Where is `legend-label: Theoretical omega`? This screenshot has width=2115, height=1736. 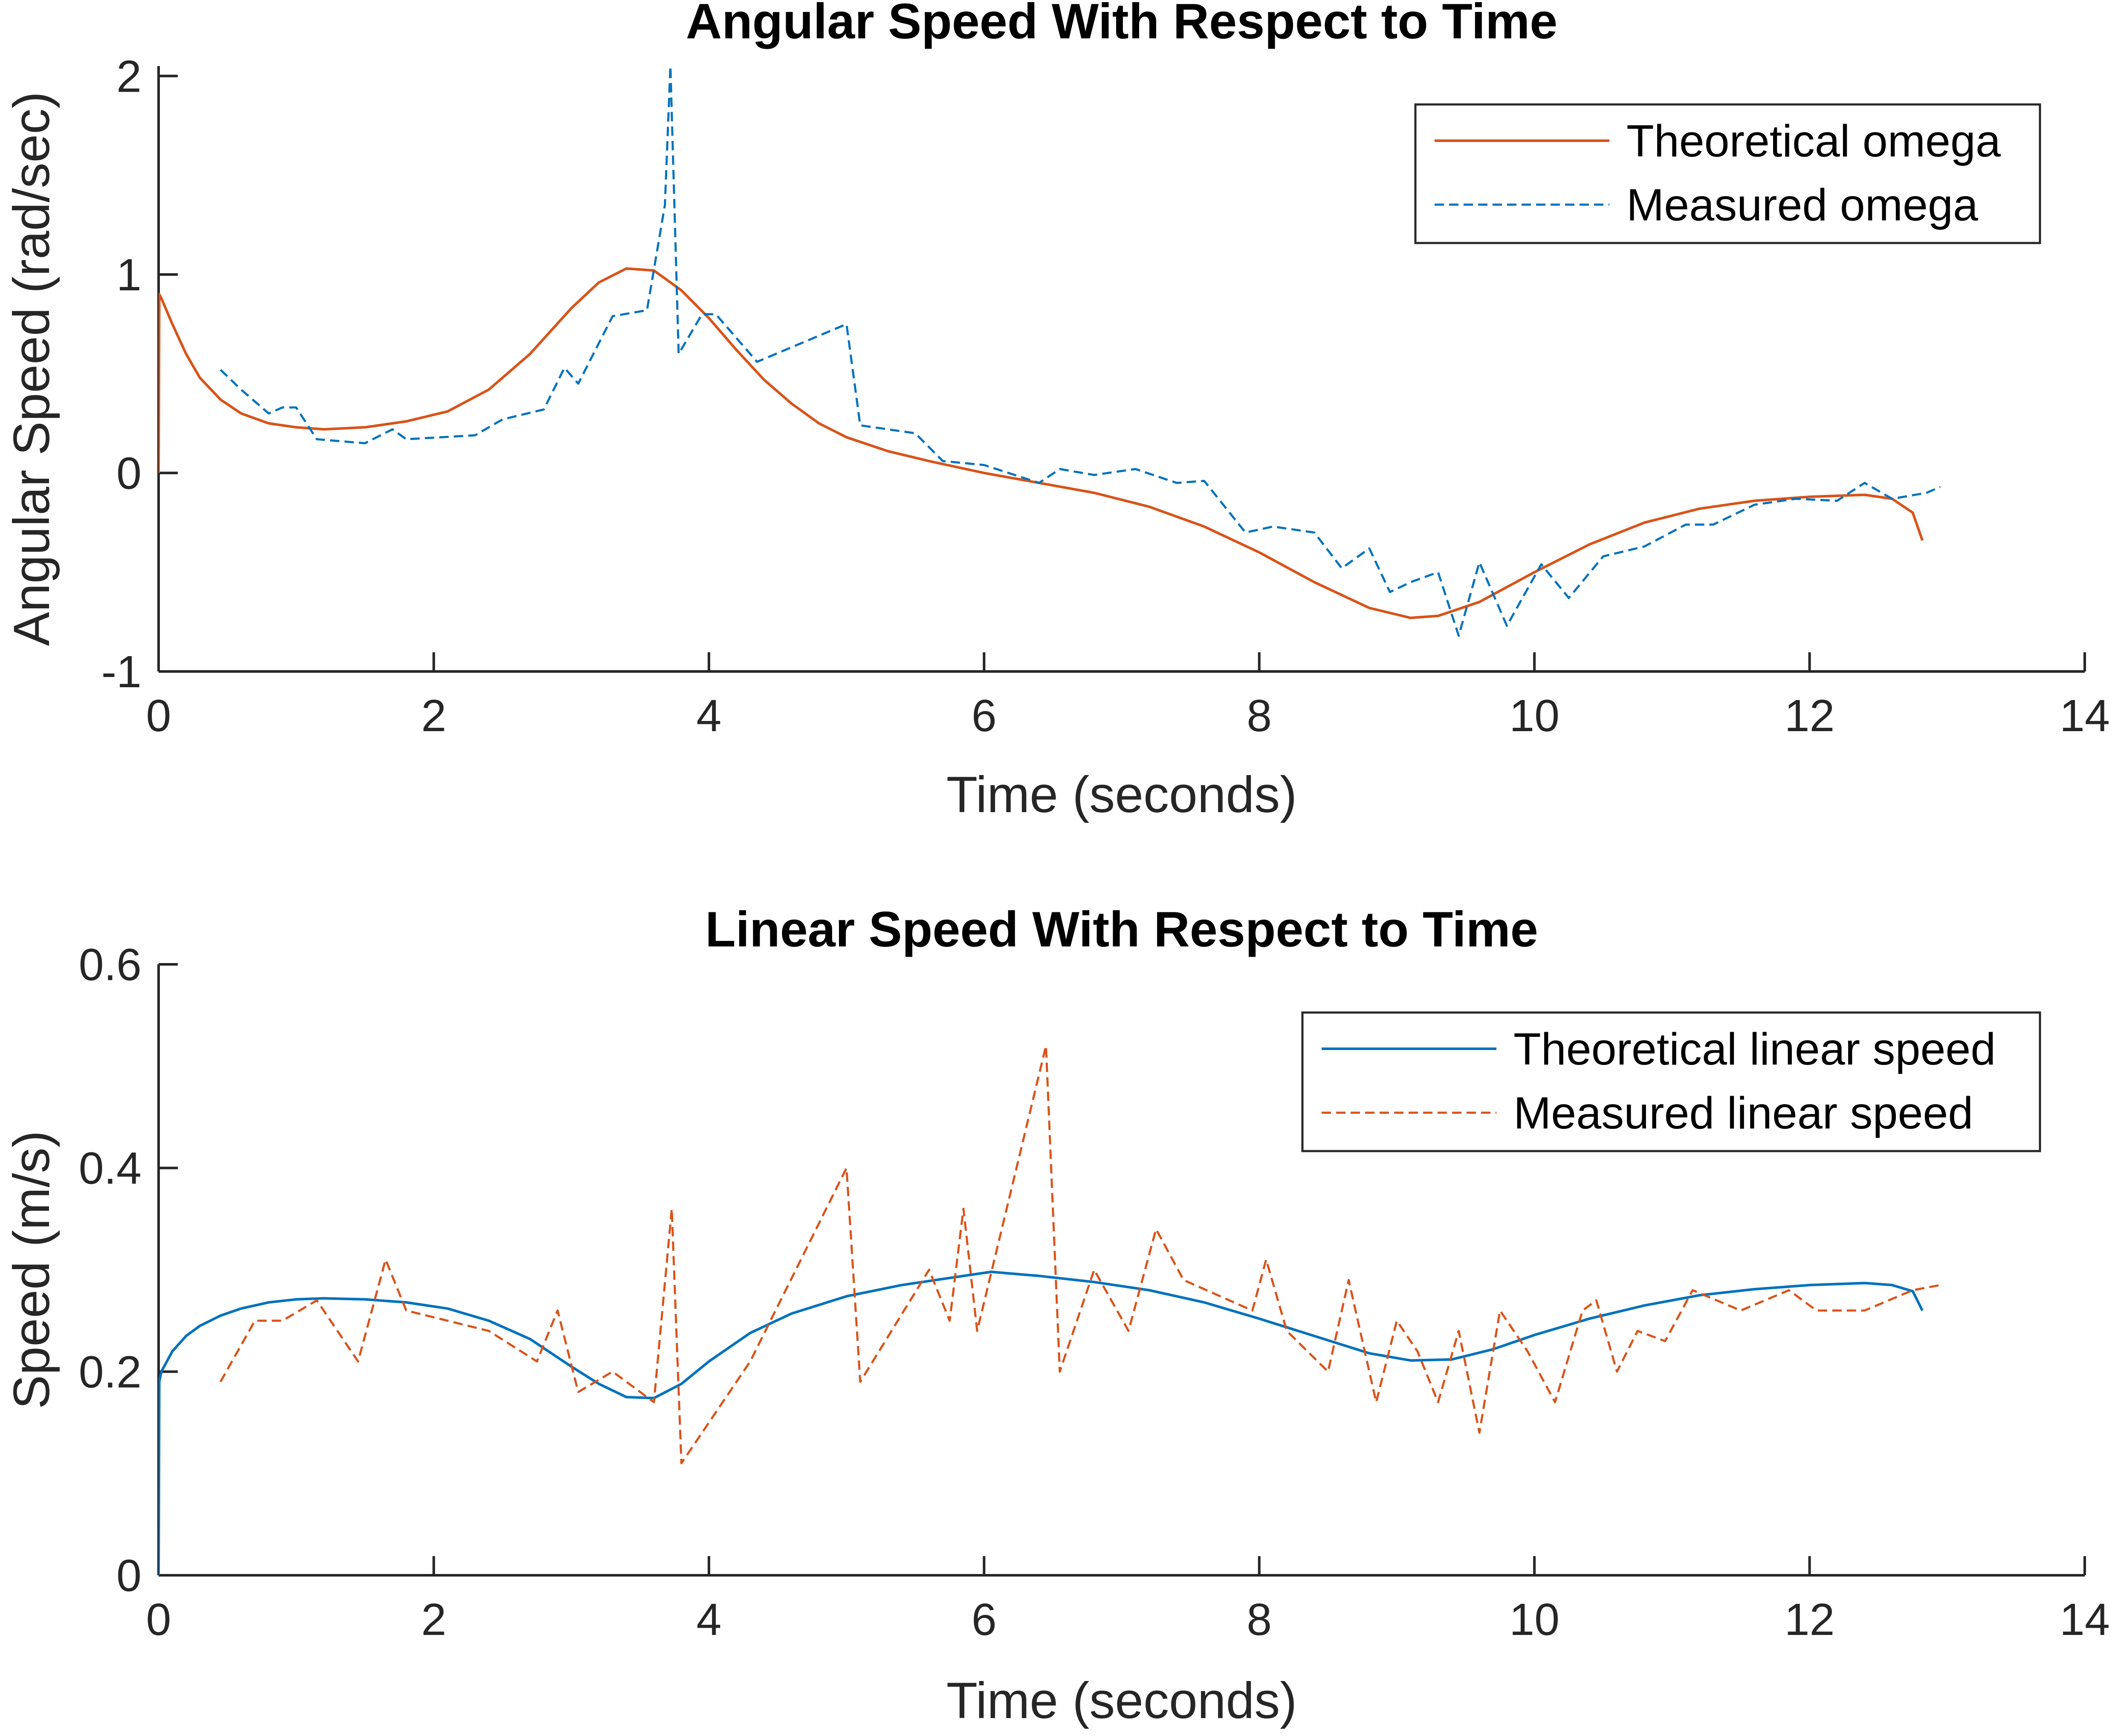
legend-label: Theoretical omega is located at coordinates (1813, 141).